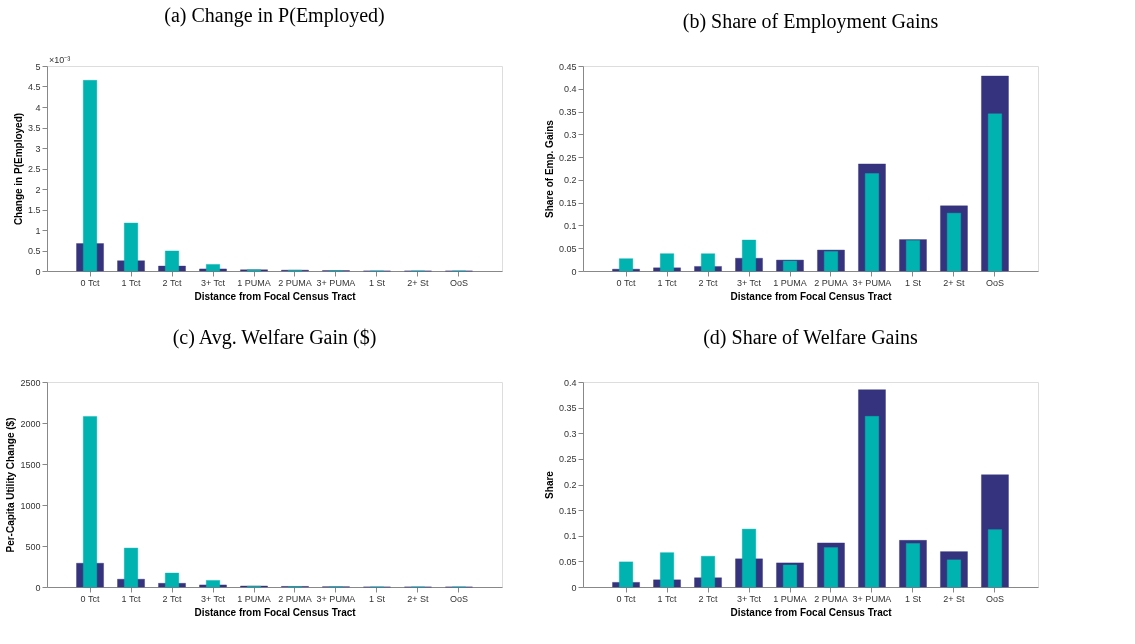 This screenshot has height=644, width=1135. What do you see at coordinates (34, 210) in the screenshot?
I see `y-tick-label: 1.5` at bounding box center [34, 210].